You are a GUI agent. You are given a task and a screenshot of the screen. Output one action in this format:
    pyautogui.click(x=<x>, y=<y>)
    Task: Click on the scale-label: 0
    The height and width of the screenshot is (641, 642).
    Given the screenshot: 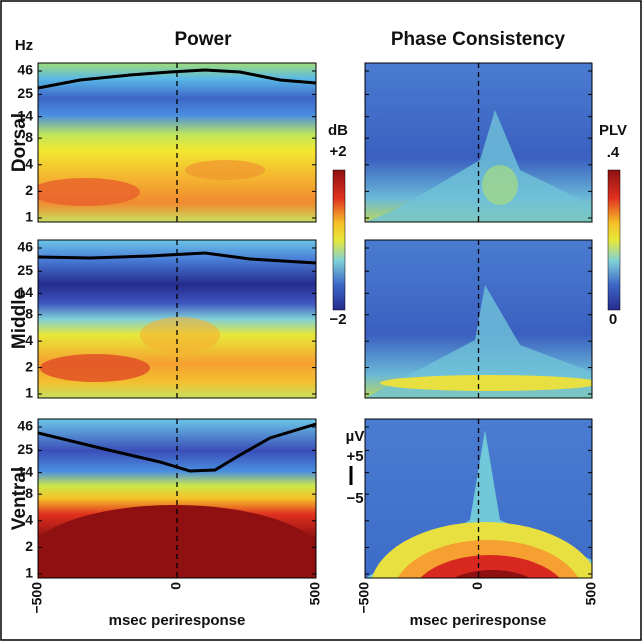 What is the action you would take?
    pyautogui.click(x=613, y=319)
    